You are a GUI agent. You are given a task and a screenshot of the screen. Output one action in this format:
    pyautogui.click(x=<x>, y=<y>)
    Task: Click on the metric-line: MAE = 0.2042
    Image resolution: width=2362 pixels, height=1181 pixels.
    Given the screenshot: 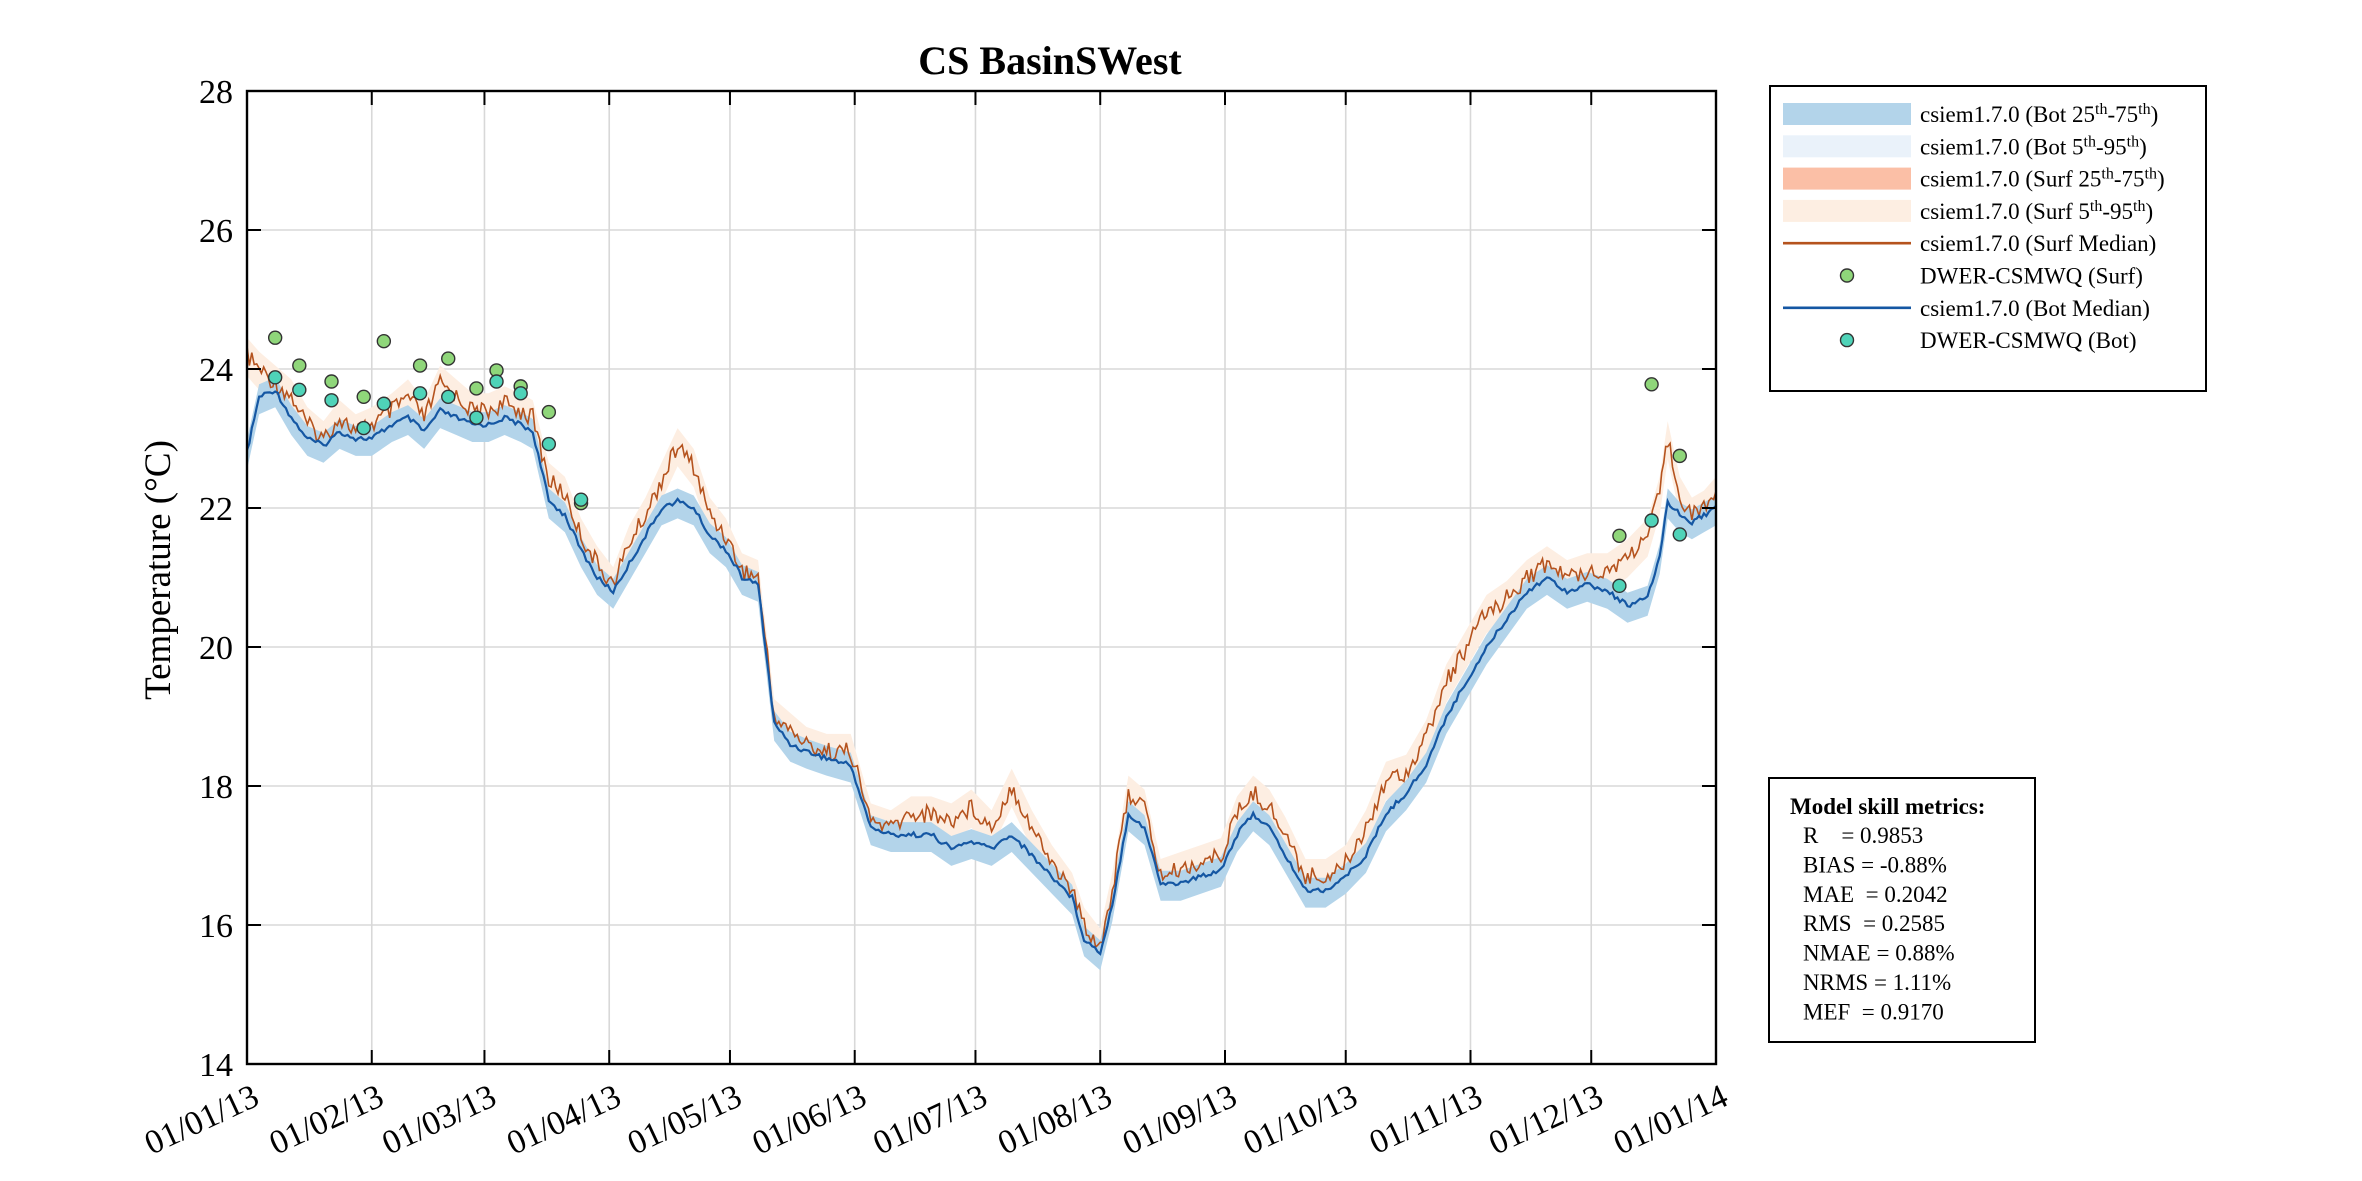 What is the action you would take?
    pyautogui.click(x=1875, y=894)
    